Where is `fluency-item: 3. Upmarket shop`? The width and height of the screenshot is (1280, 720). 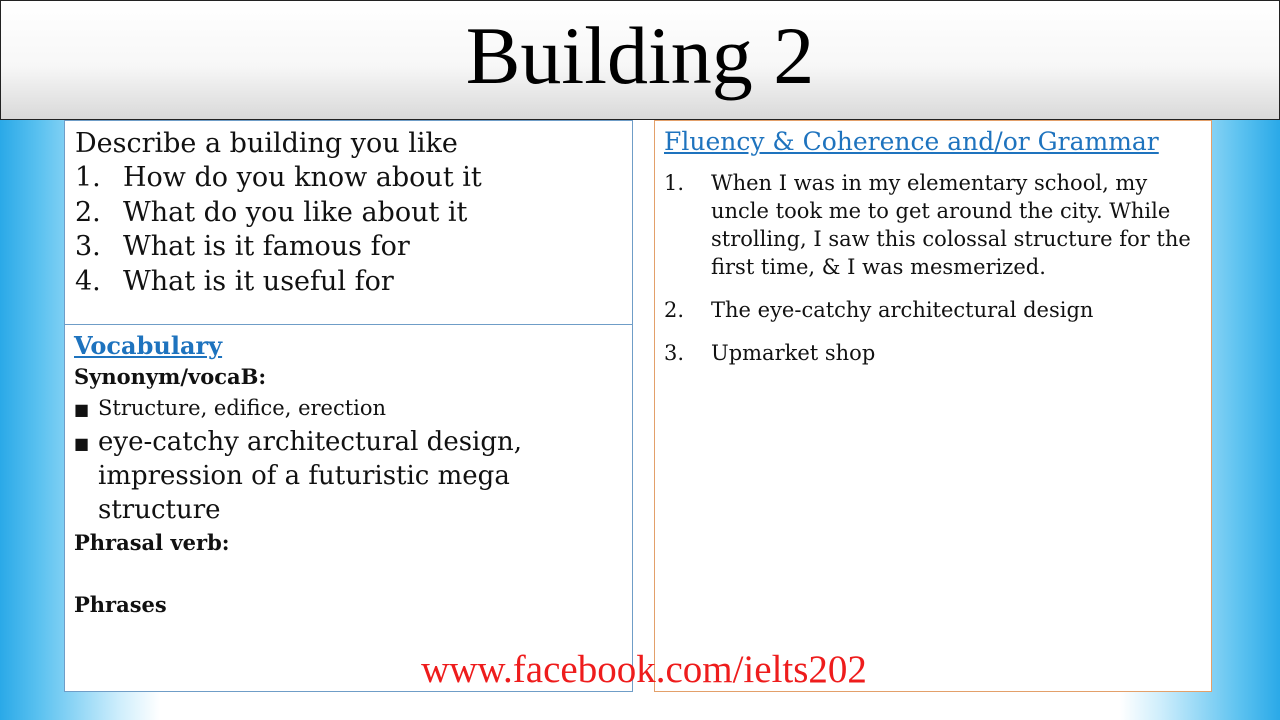 fluency-item: 3. Upmarket shop is located at coordinates (933, 353).